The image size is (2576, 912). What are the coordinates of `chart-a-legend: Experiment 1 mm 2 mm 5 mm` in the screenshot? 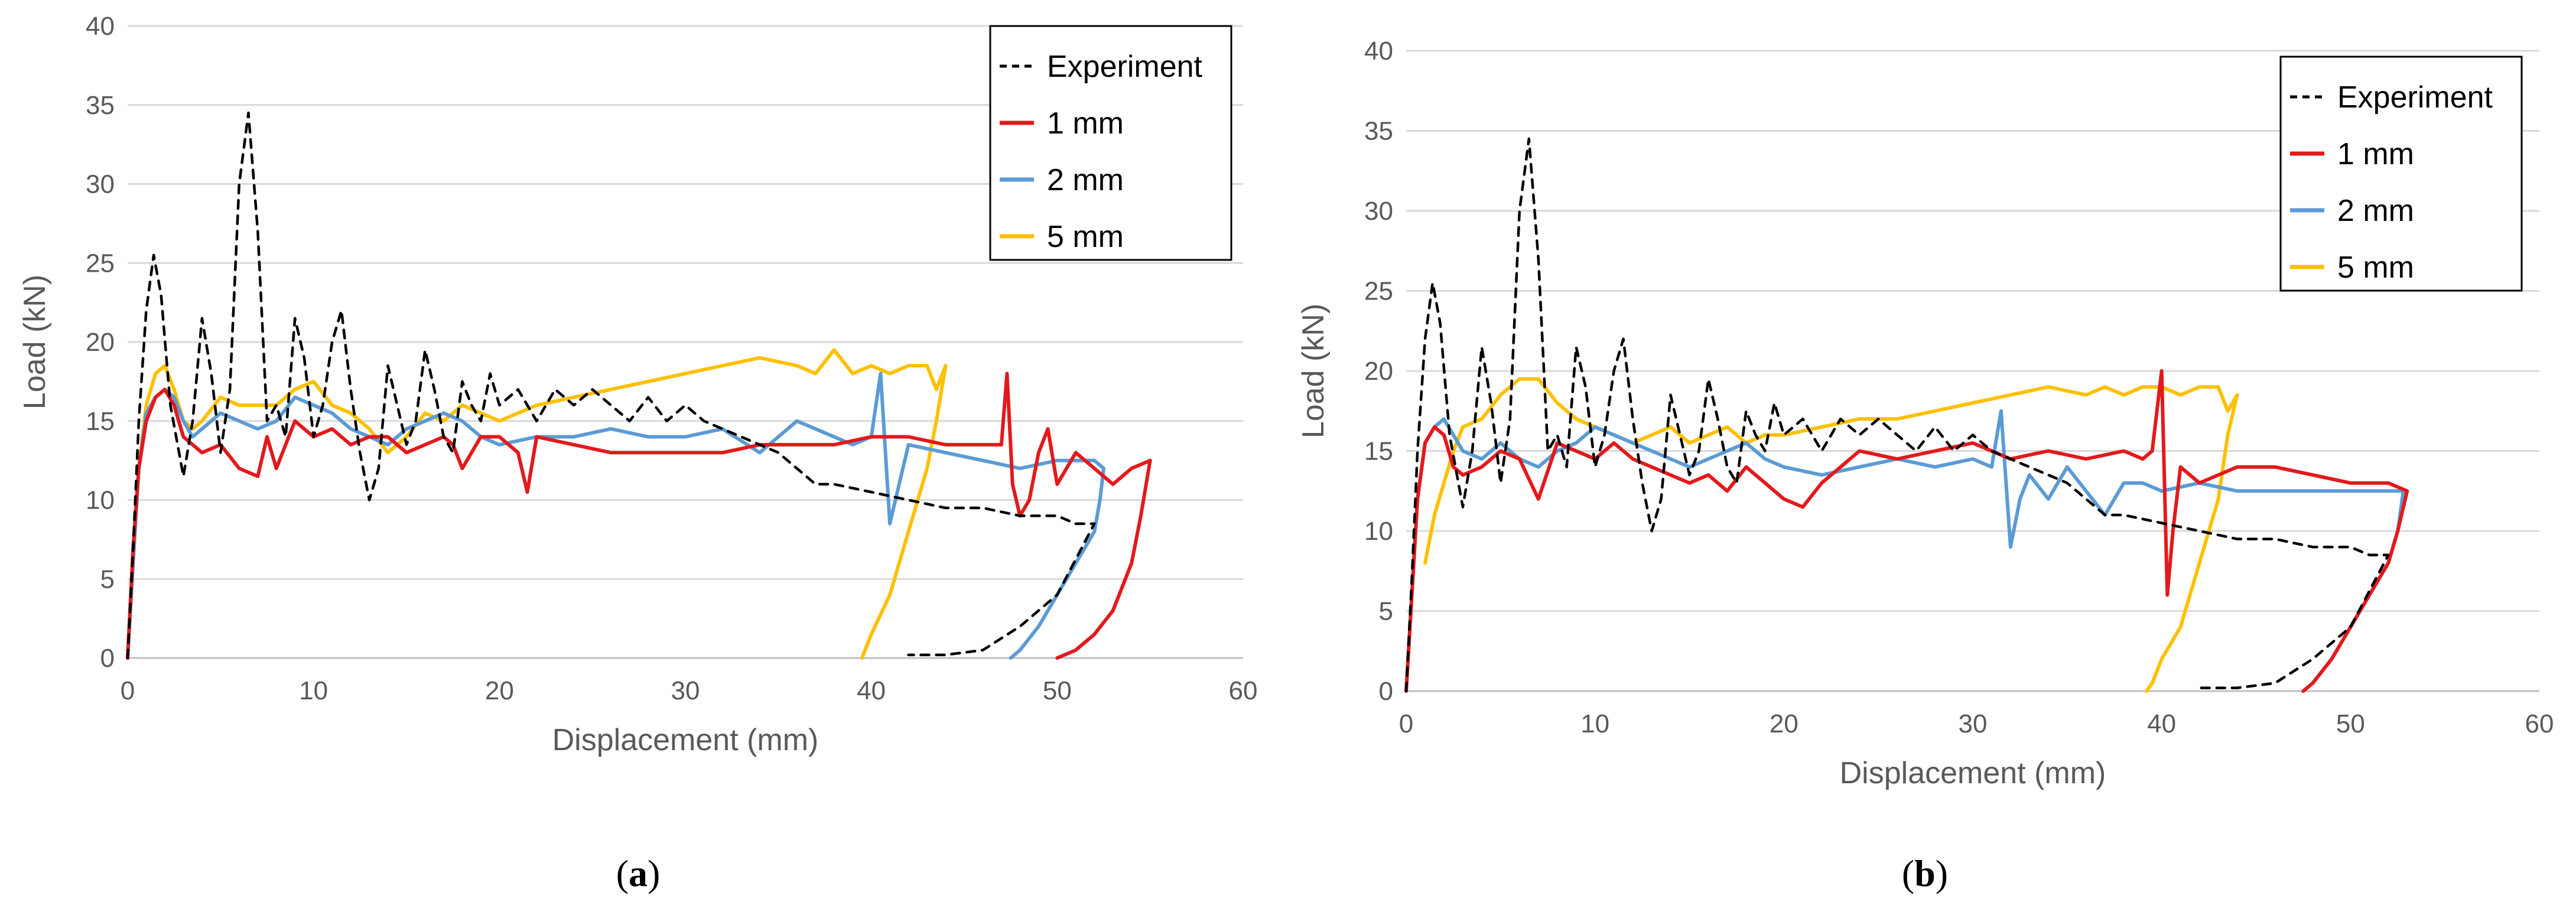 It's located at (1111, 143).